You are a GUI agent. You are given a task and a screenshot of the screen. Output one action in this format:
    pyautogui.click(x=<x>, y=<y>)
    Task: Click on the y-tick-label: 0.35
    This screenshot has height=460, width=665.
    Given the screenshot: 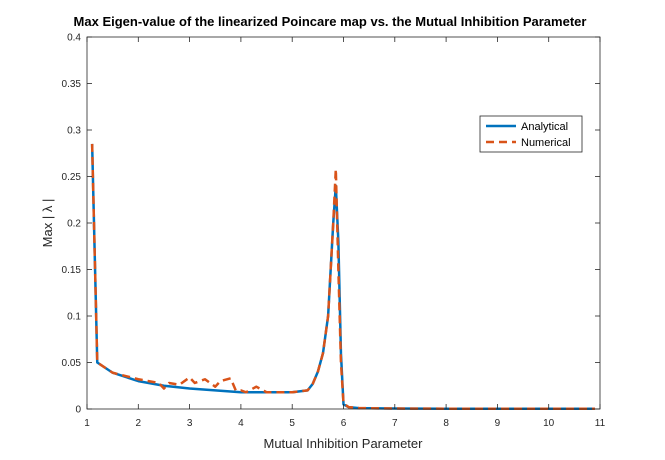 What is the action you would take?
    pyautogui.click(x=72, y=84)
    